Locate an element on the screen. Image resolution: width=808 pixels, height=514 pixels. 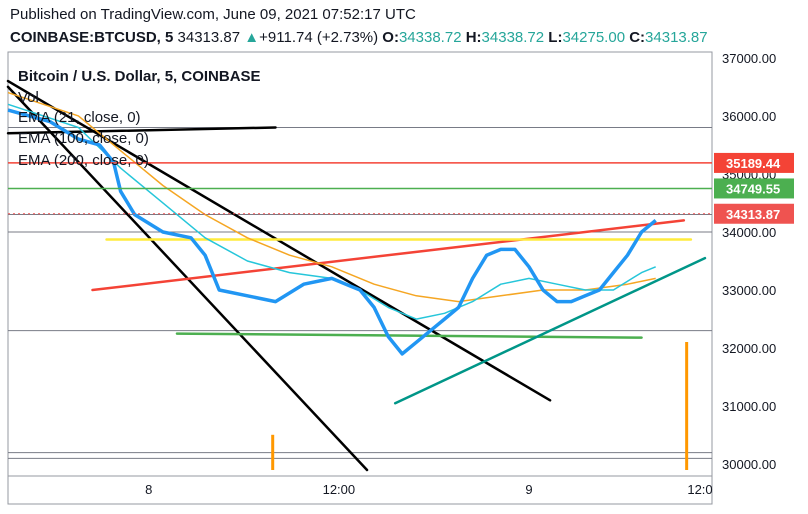
x-tick-label: 9 is located at coordinates (528, 489).